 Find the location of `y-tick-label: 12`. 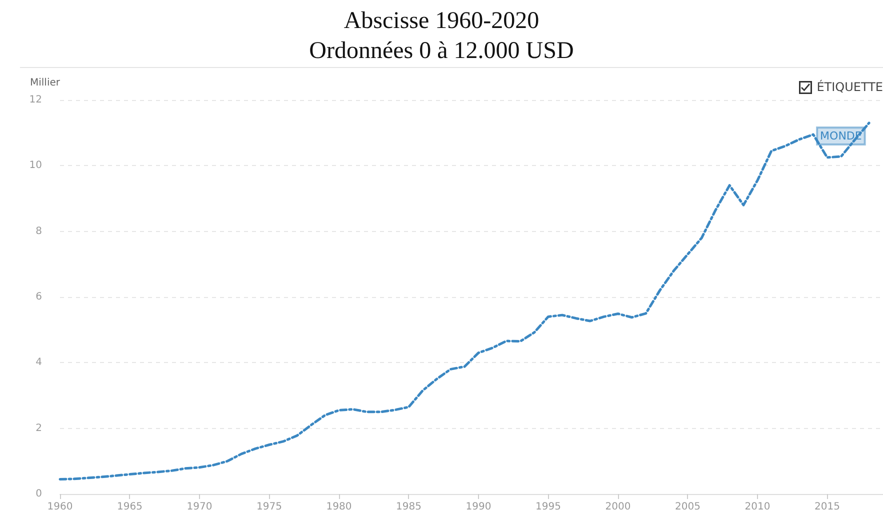

y-tick-label: 12 is located at coordinates (35, 100).